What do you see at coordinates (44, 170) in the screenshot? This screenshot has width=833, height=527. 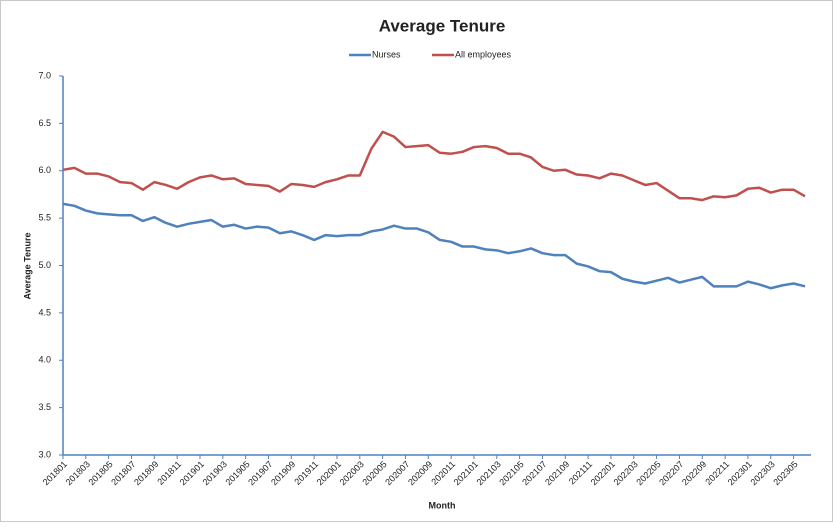 I see `y-tick-label: 6.0` at bounding box center [44, 170].